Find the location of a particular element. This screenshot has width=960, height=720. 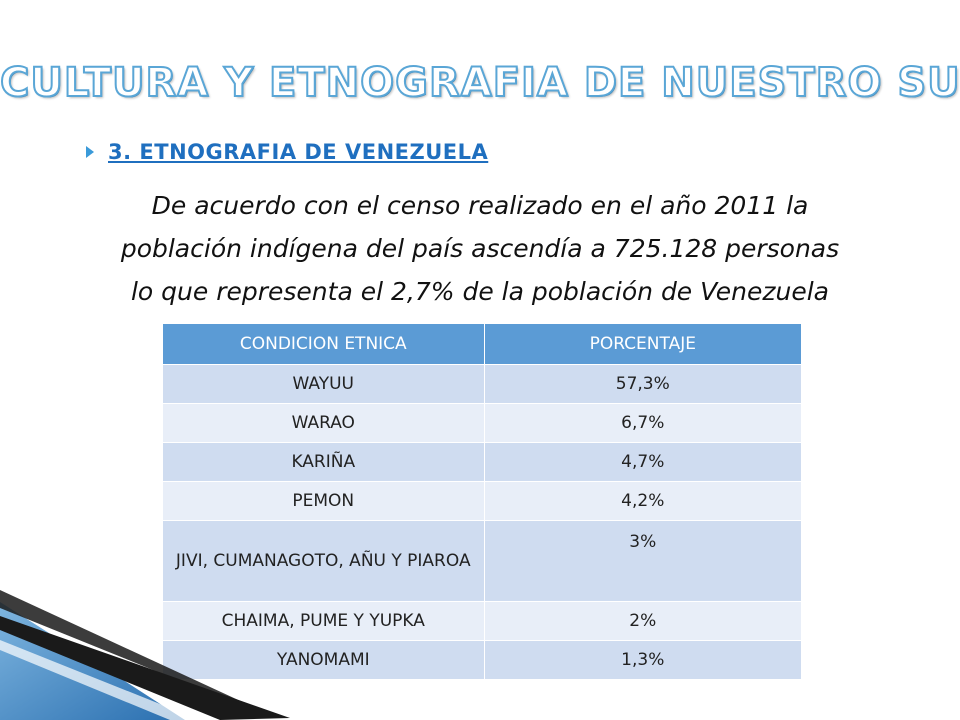

corner-decoration is located at coordinates (145, 655).